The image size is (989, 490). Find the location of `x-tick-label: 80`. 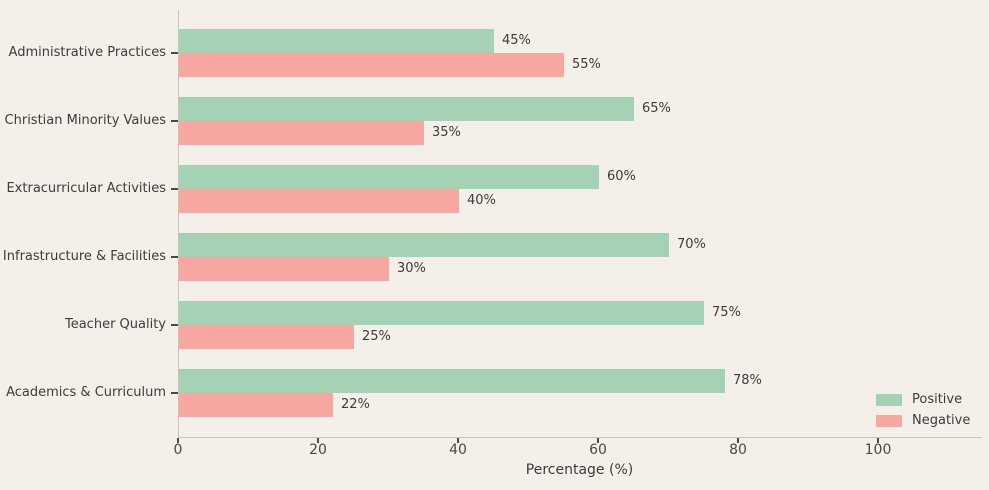

x-tick-label: 80 is located at coordinates (738, 450).